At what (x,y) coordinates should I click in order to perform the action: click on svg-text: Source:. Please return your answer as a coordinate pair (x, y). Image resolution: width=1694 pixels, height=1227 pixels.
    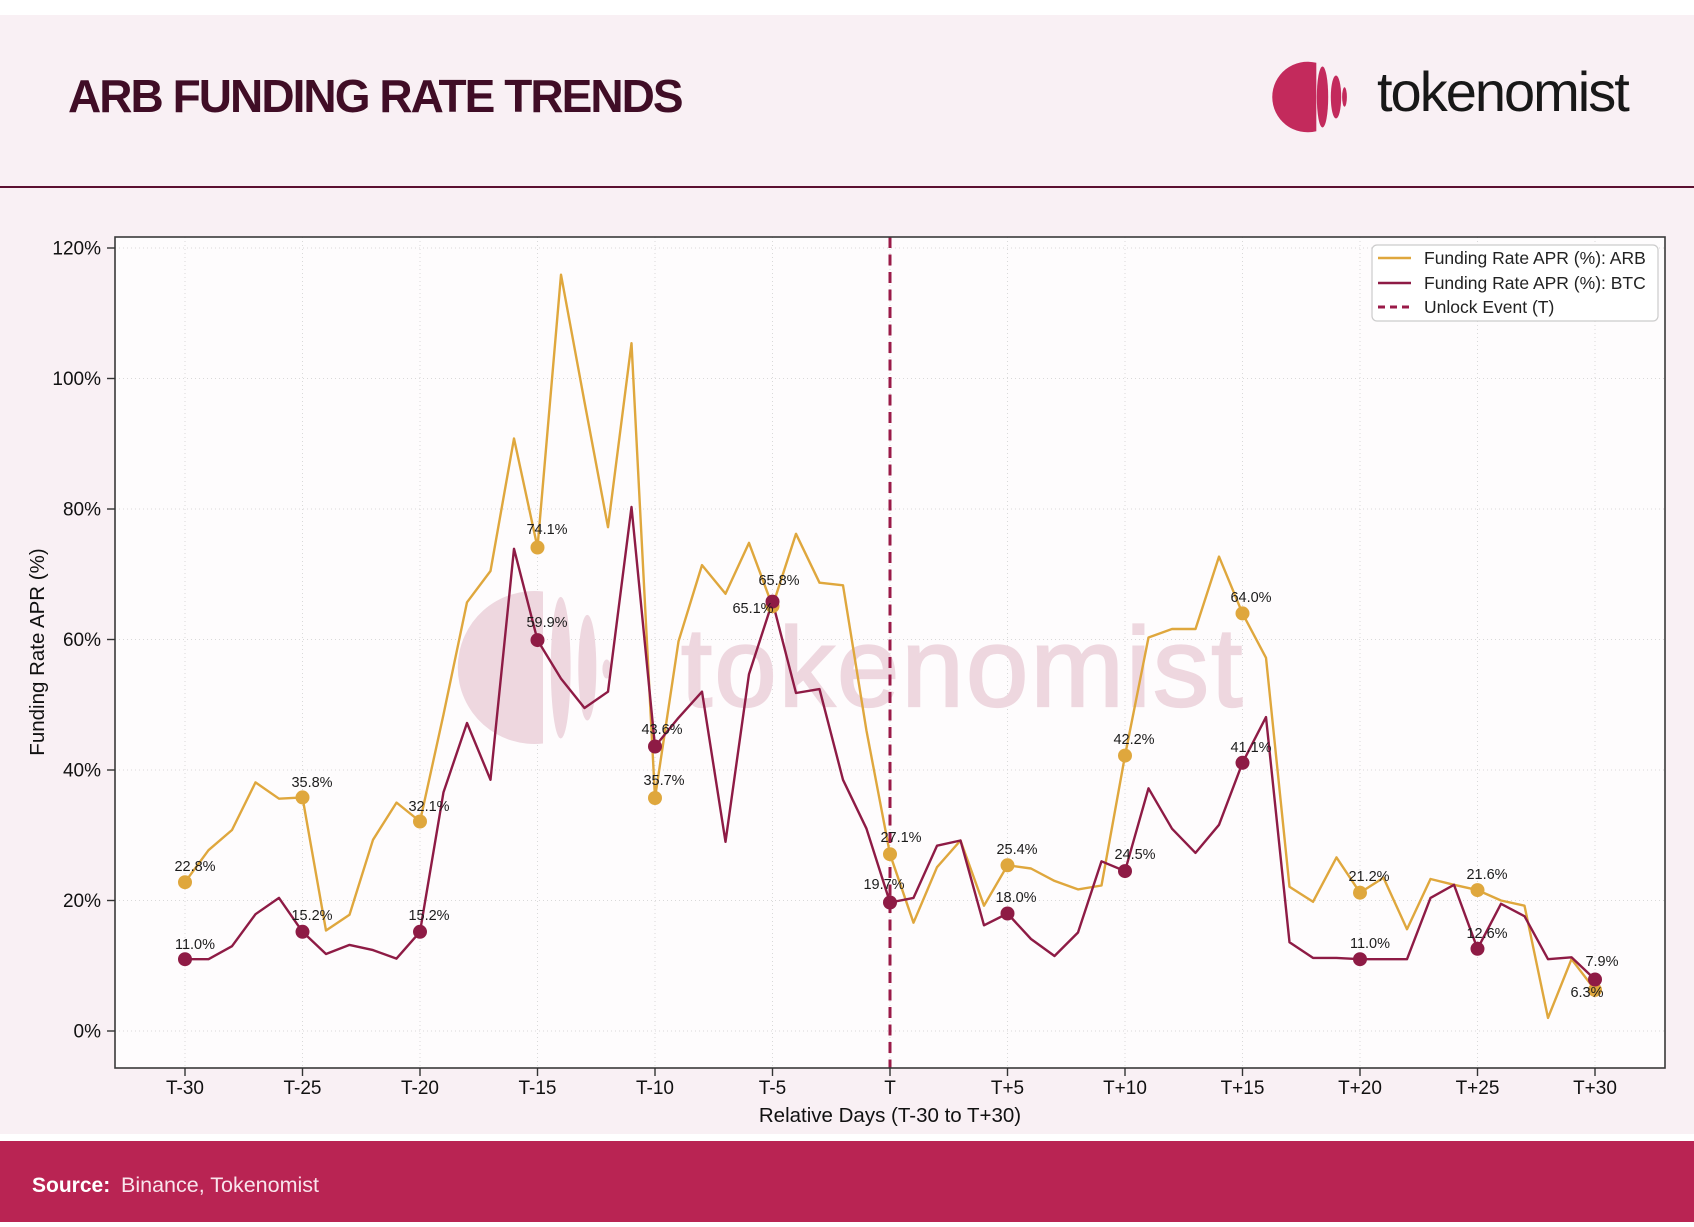
    Looking at the image, I should click on (71, 1185).